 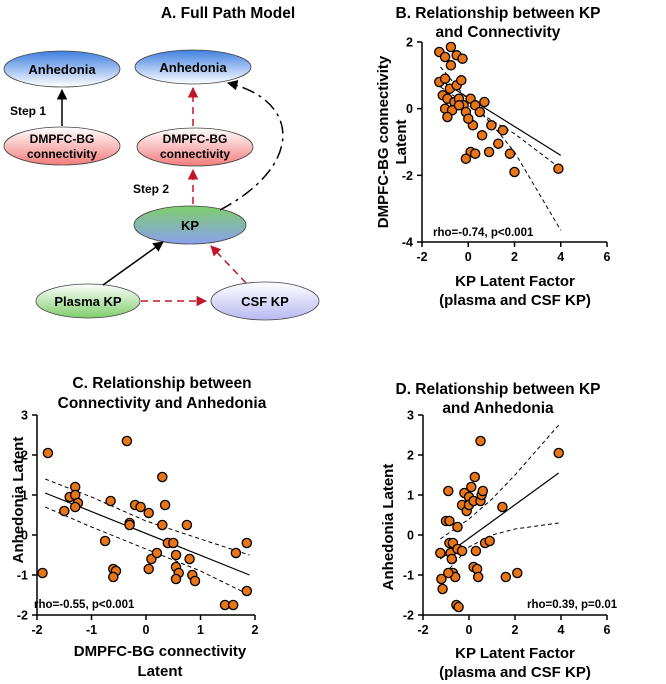 What do you see at coordinates (515, 630) in the screenshot?
I see `x-tick-label: 2` at bounding box center [515, 630].